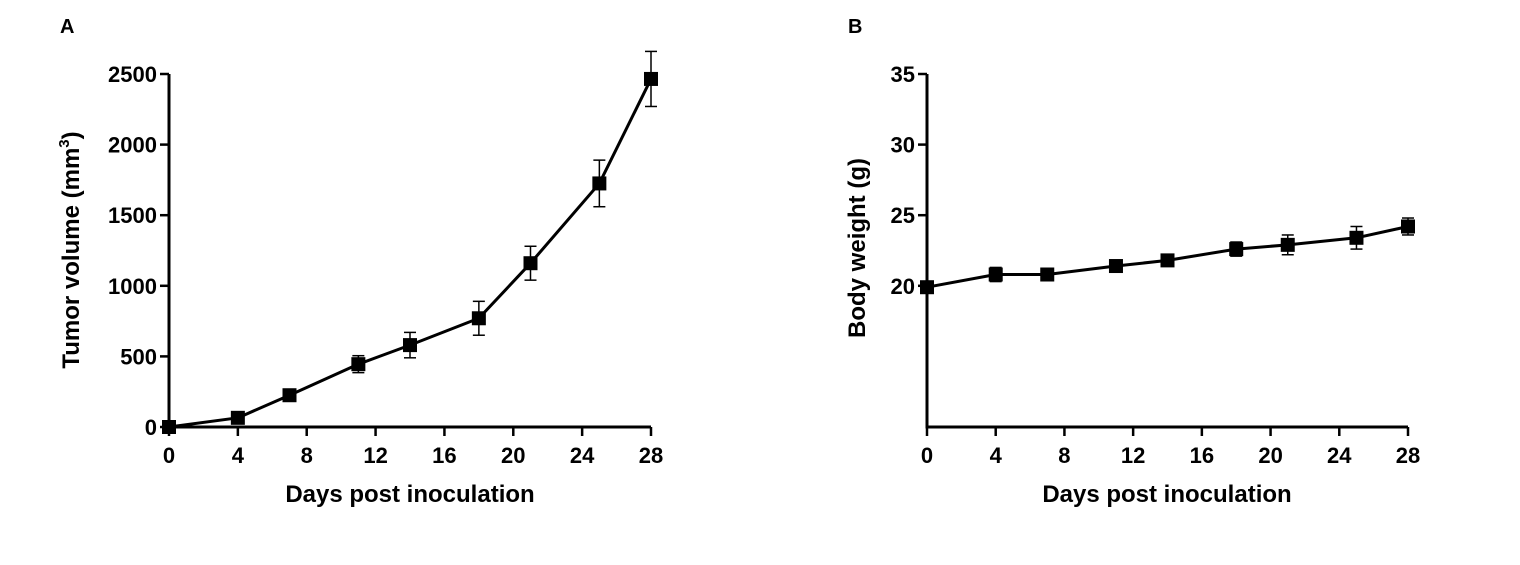 The image size is (1520, 565). What do you see at coordinates (857, 248) in the screenshot?
I see `panel-b-ylabel: Body weight (g)` at bounding box center [857, 248].